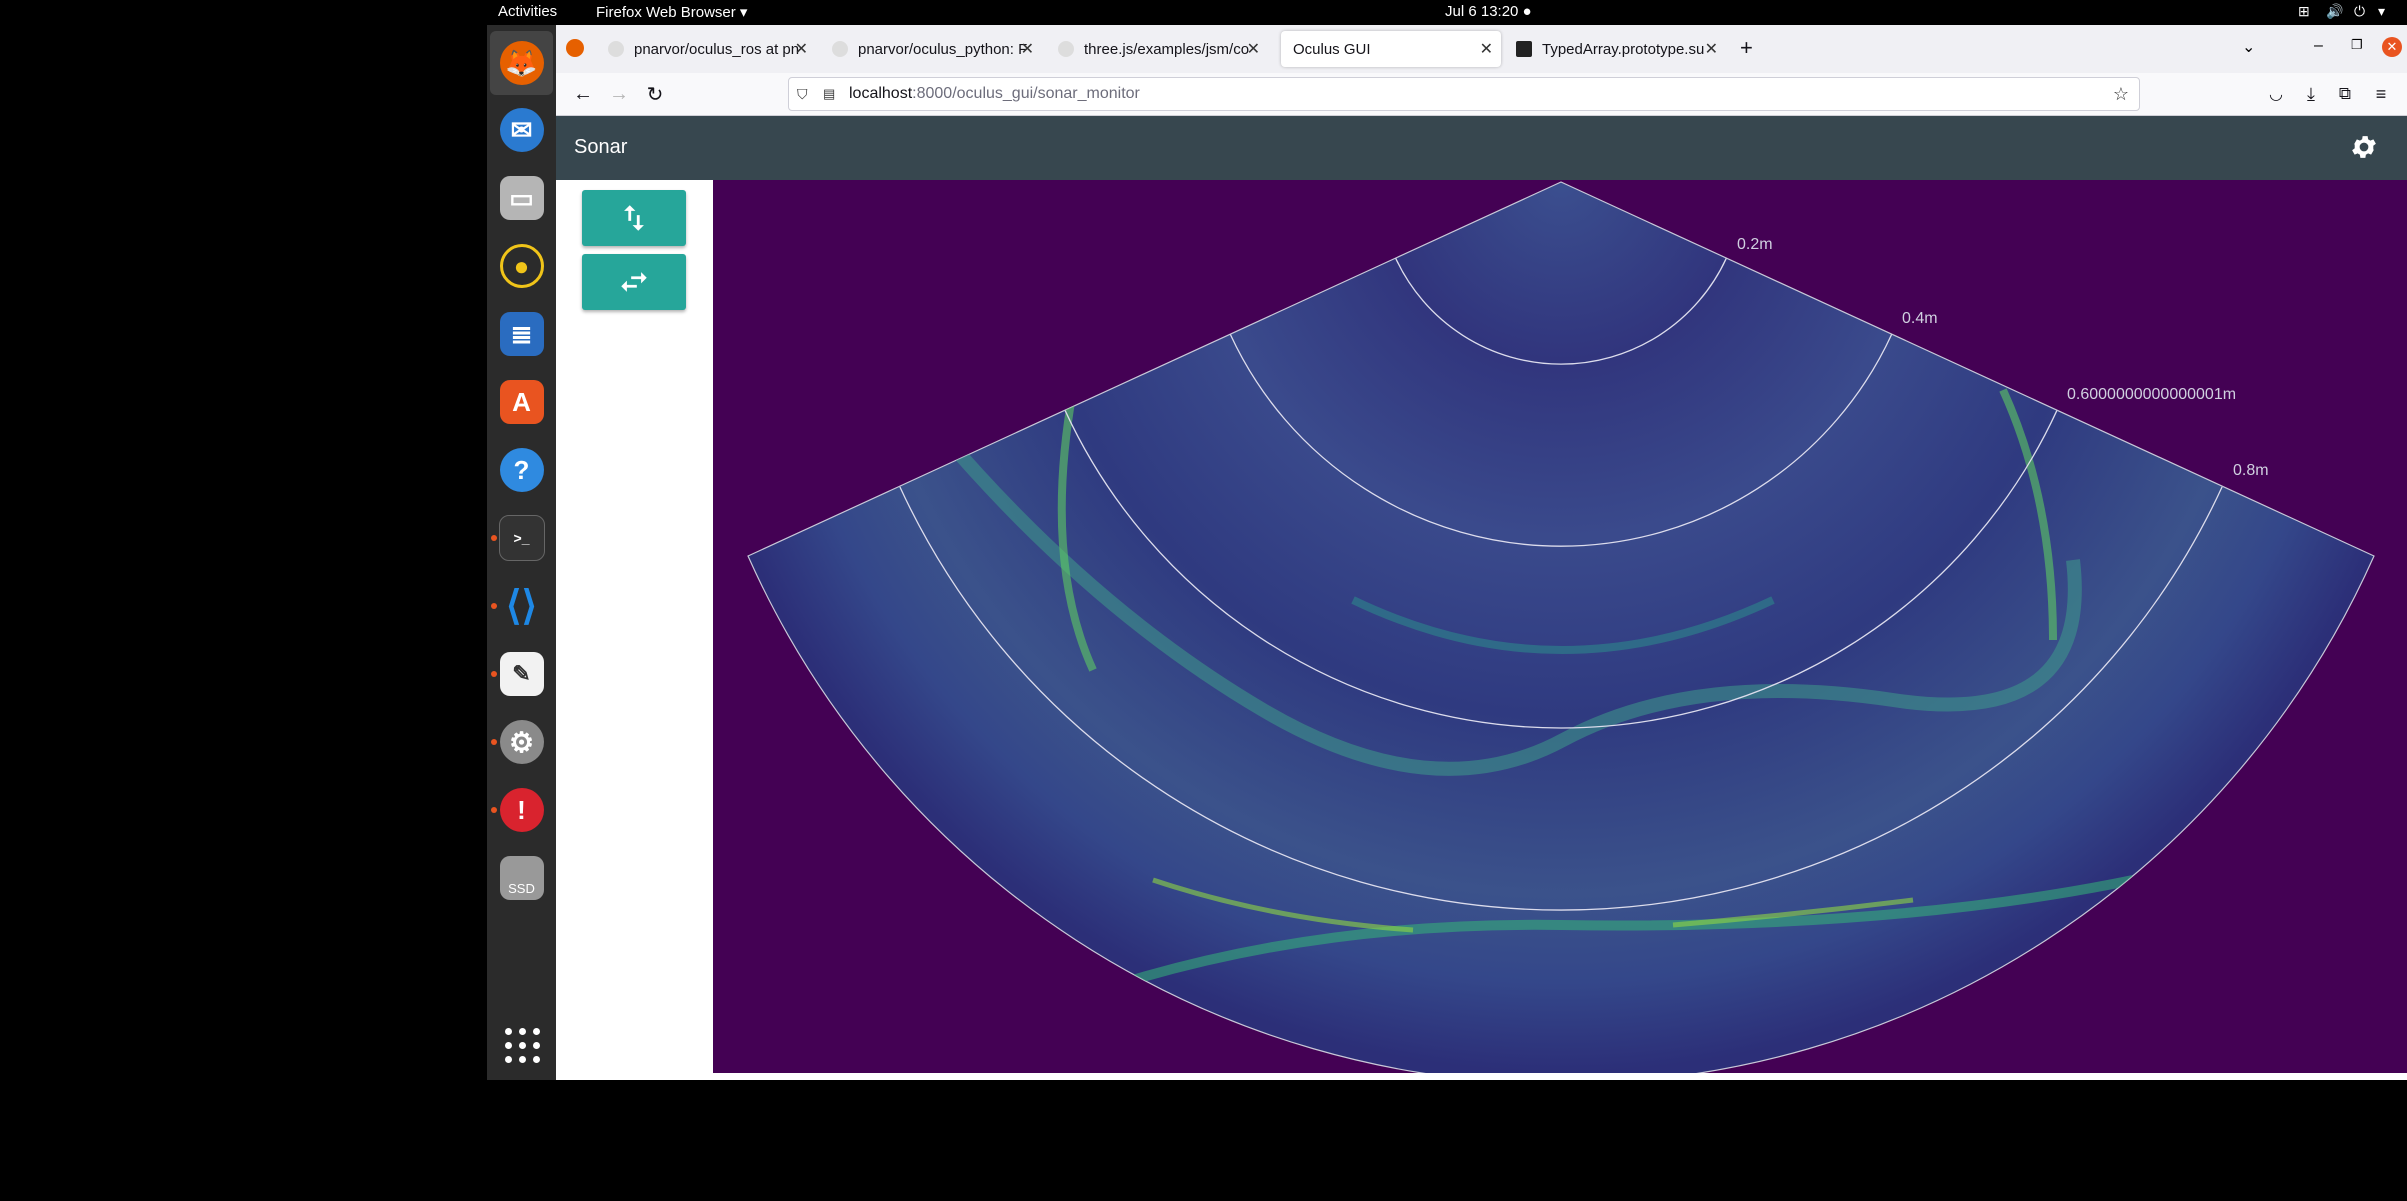 Image resolution: width=2407 pixels, height=1201 pixels. Describe the element at coordinates (1524, 49) in the screenshot. I see `mdn-icon` at that location.